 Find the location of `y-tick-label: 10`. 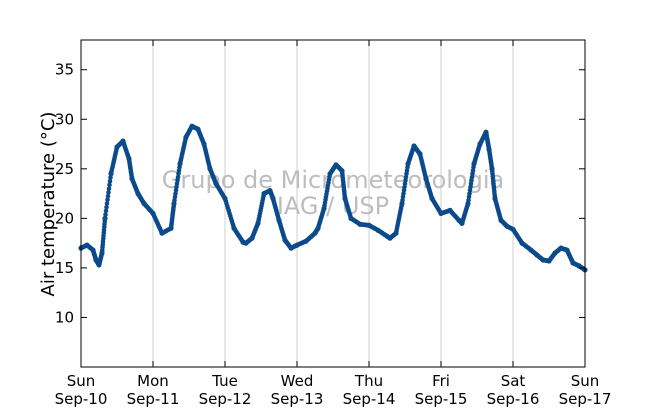

y-tick-label: 10 is located at coordinates (64, 317).